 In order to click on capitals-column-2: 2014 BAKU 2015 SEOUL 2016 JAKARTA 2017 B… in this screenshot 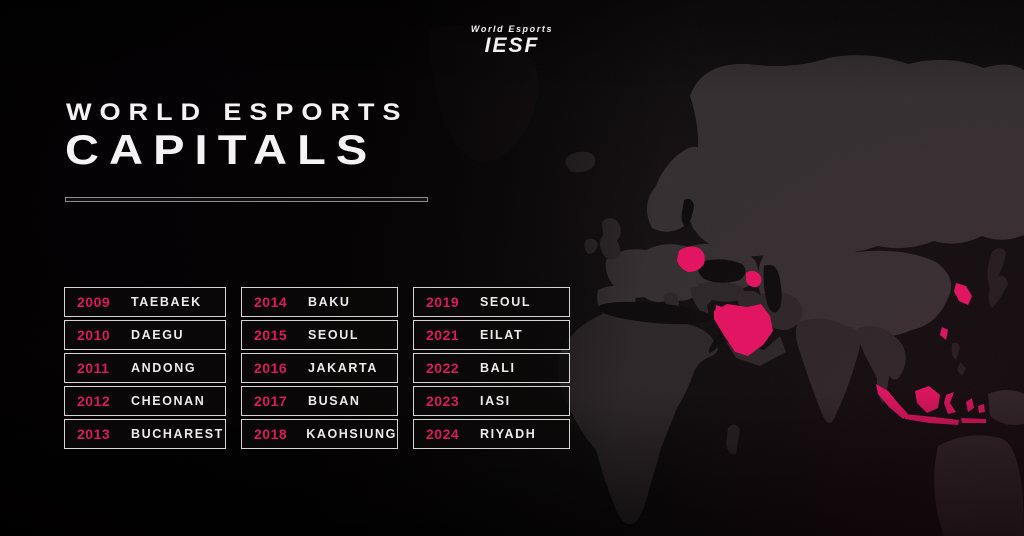, I will do `click(319, 369)`.